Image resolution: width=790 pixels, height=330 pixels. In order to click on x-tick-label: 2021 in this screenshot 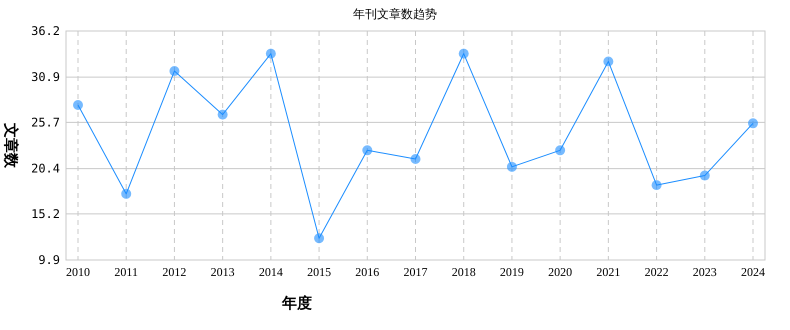, I will do `click(608, 272)`.